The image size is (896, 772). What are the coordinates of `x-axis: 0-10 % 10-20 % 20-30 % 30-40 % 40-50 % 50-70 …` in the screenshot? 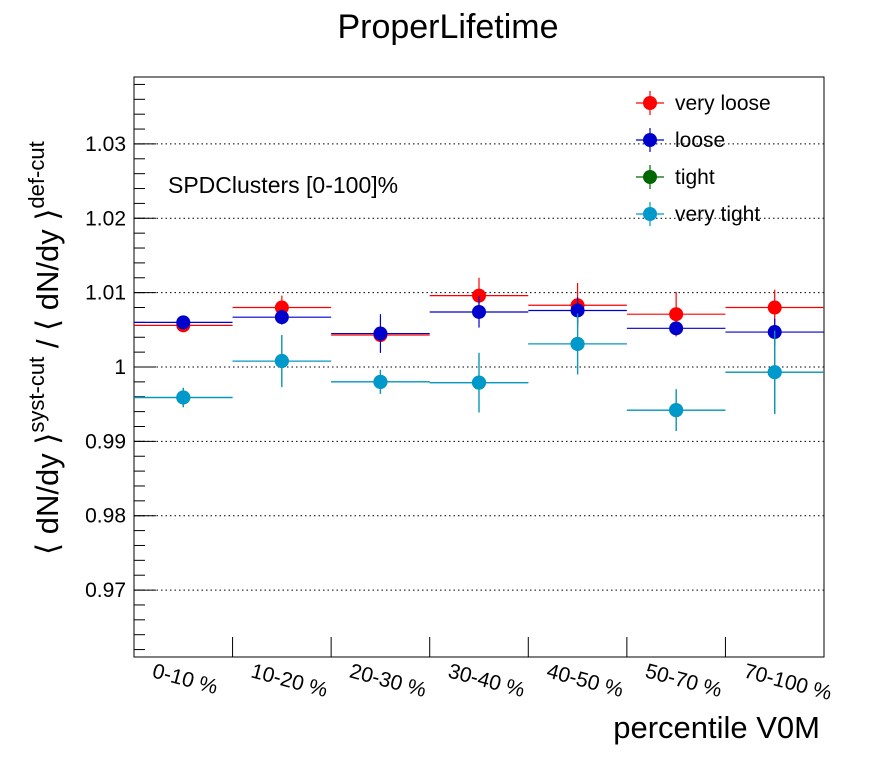 It's located at (492, 671).